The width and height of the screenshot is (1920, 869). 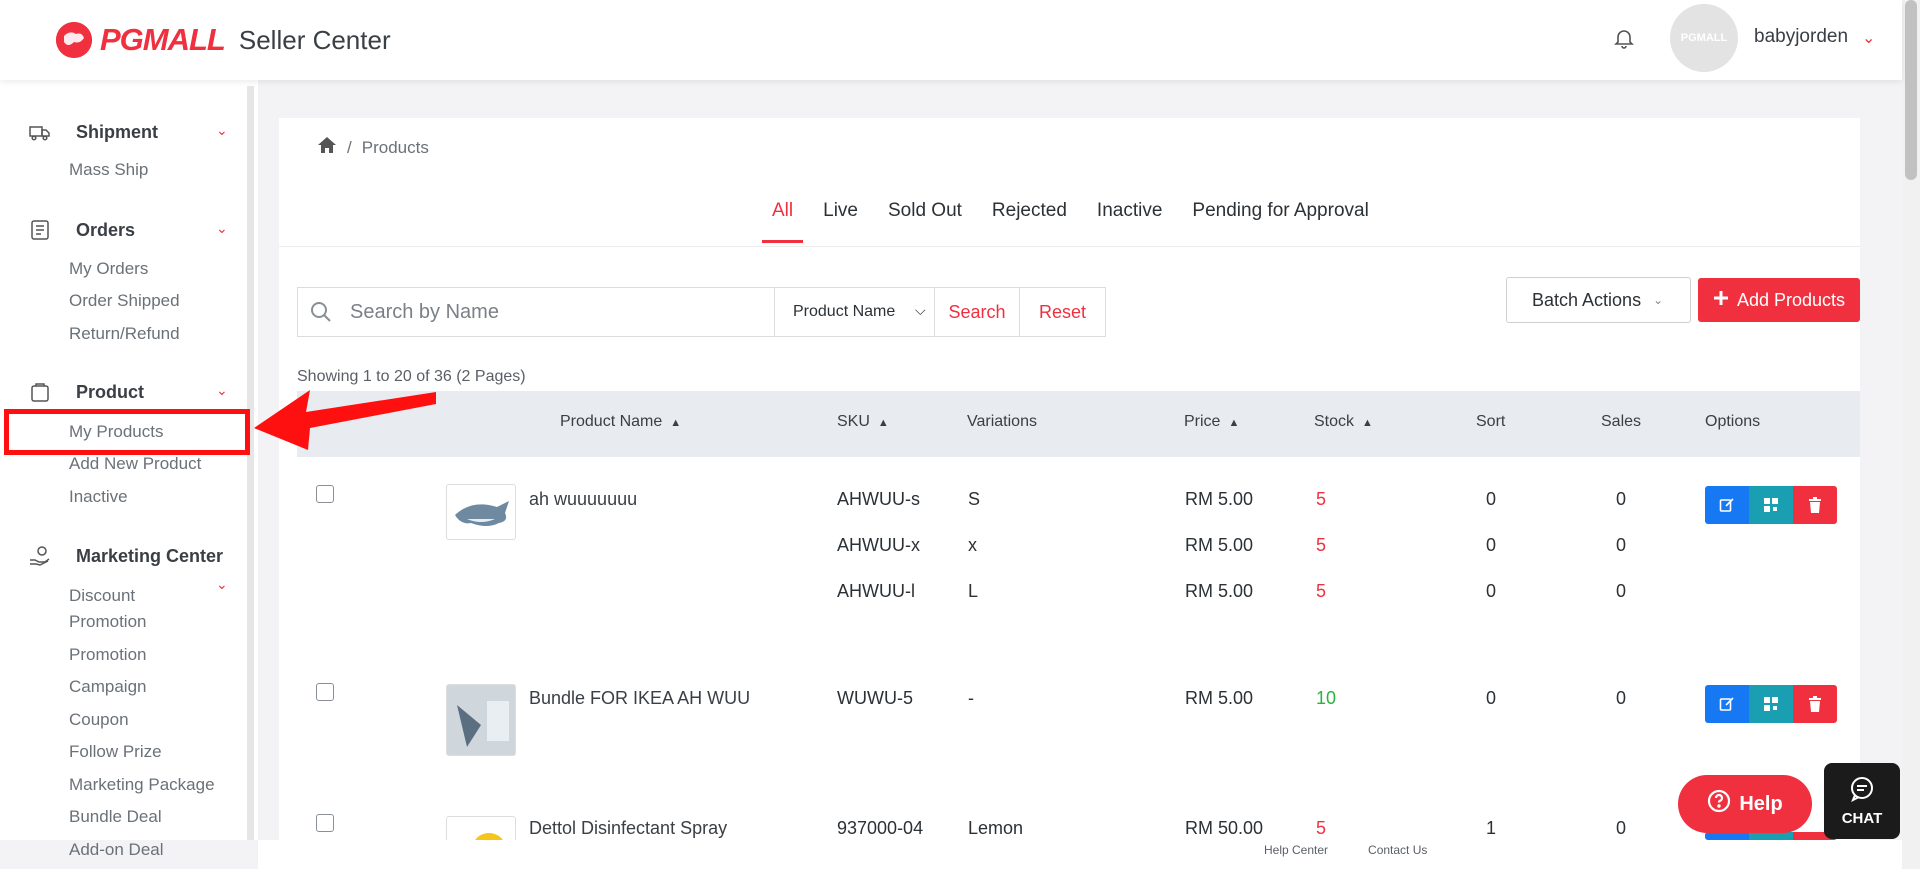 What do you see at coordinates (327, 147) in the screenshot?
I see `home-icon` at bounding box center [327, 147].